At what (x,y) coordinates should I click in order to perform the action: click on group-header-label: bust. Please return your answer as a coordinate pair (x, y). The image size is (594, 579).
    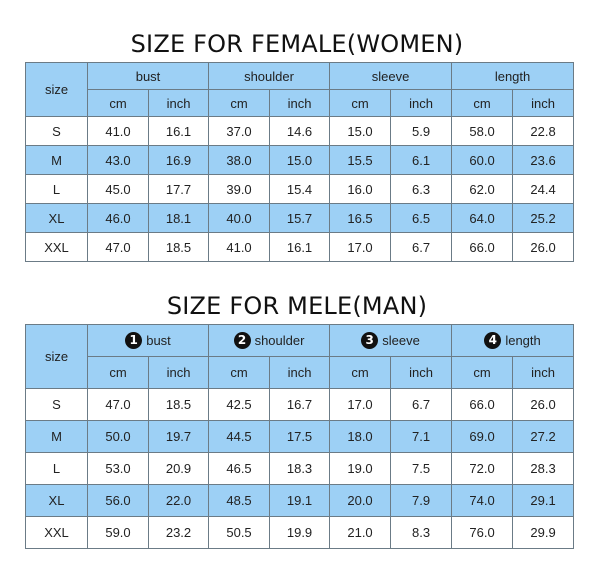
    Looking at the image, I should click on (148, 77).